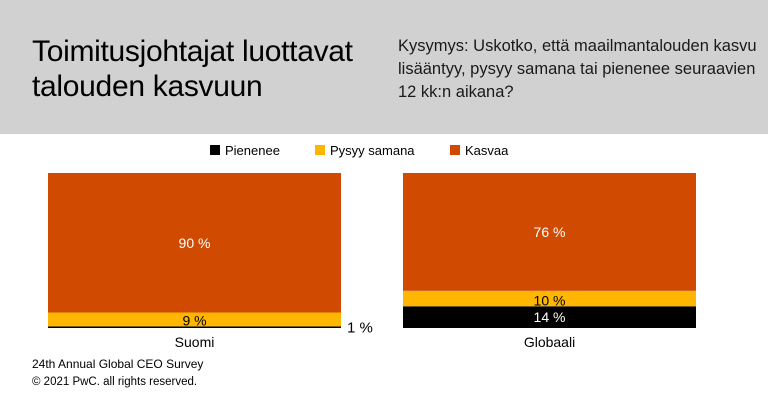  I want to click on legend-label-kasvaa: Kasvaa, so click(487, 150).